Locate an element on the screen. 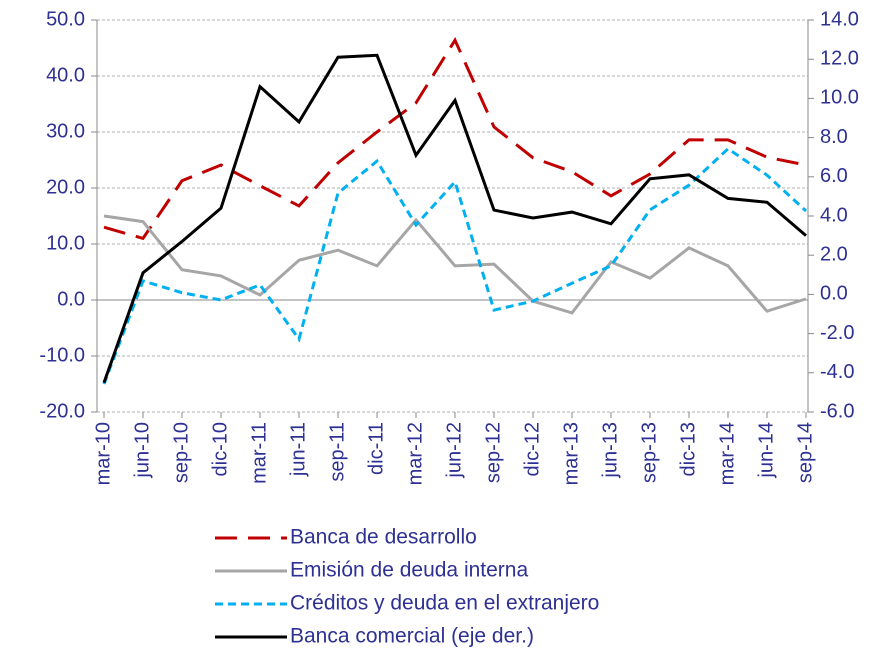 This screenshot has height=657, width=891. x-tick-label: sep-13 is located at coordinates (649, 452).